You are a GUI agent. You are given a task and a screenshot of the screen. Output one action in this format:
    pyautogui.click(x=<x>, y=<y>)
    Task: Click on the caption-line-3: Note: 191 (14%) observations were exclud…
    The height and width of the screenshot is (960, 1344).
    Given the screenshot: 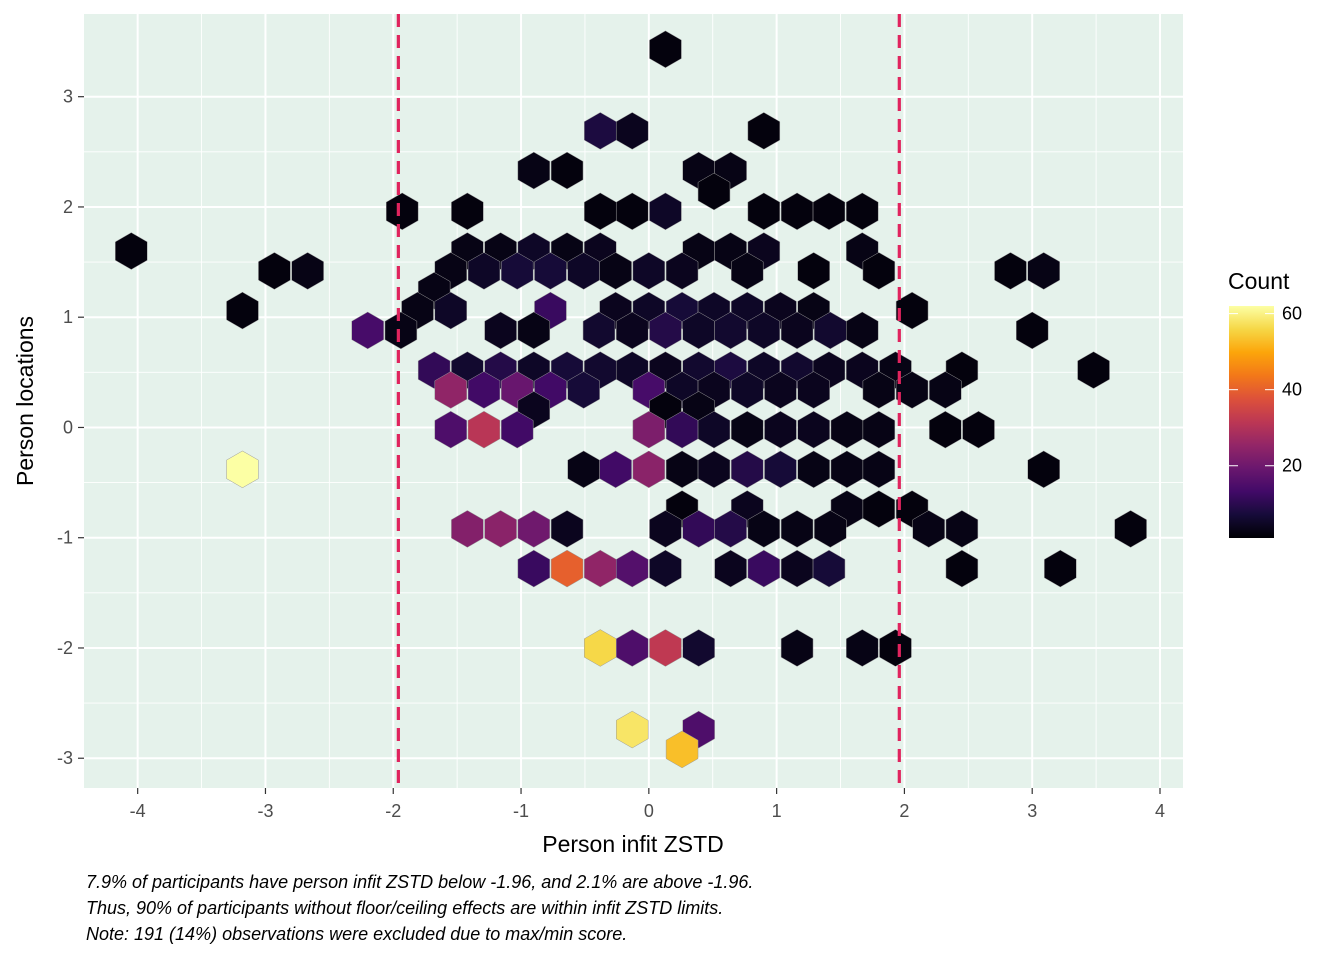 What is the action you would take?
    pyautogui.click(x=357, y=934)
    